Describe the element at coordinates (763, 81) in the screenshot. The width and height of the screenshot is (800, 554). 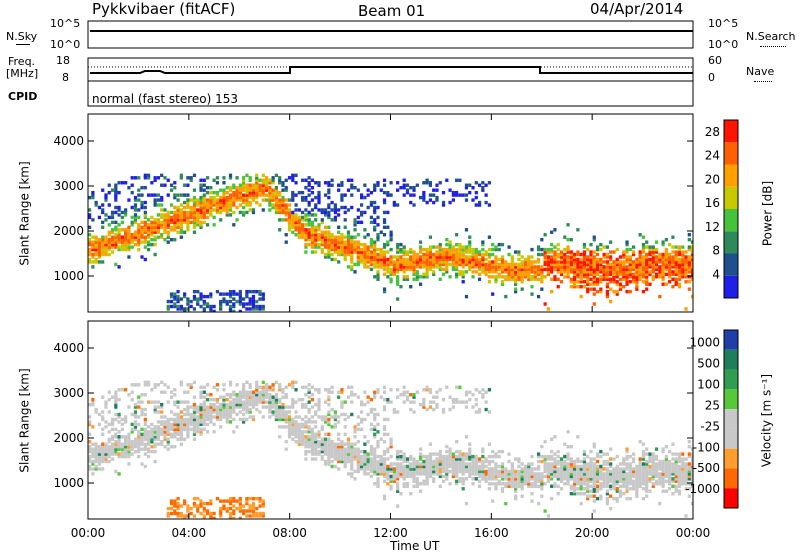
I see `nave-legend-line` at that location.